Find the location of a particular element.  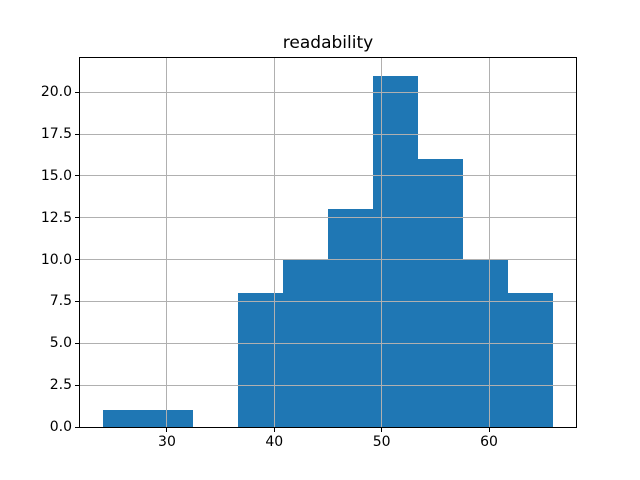

y-tick-label: 17.5 is located at coordinates (56, 134).